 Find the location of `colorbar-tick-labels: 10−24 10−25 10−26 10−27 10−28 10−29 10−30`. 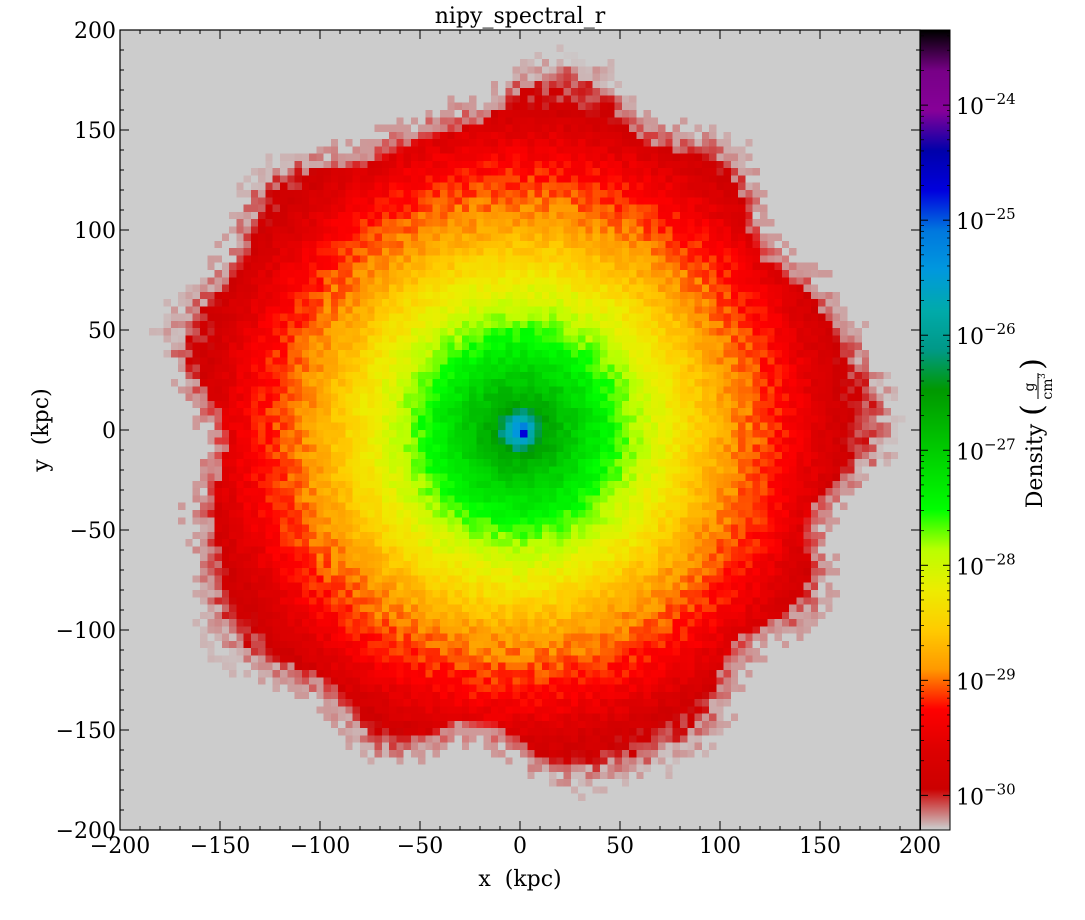

colorbar-tick-labels: 10−24 10−25 10−26 10−27 10−28 10−29 10−30 is located at coordinates (986, 450).